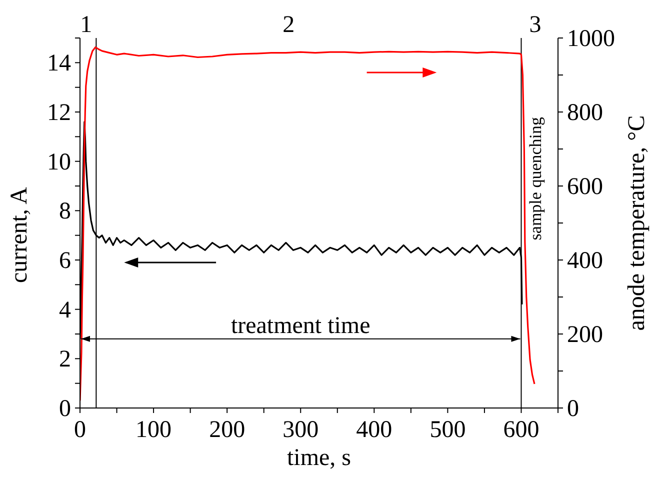 The width and height of the screenshot is (668, 479). I want to click on y-tick-label: 10, so click(59, 162).